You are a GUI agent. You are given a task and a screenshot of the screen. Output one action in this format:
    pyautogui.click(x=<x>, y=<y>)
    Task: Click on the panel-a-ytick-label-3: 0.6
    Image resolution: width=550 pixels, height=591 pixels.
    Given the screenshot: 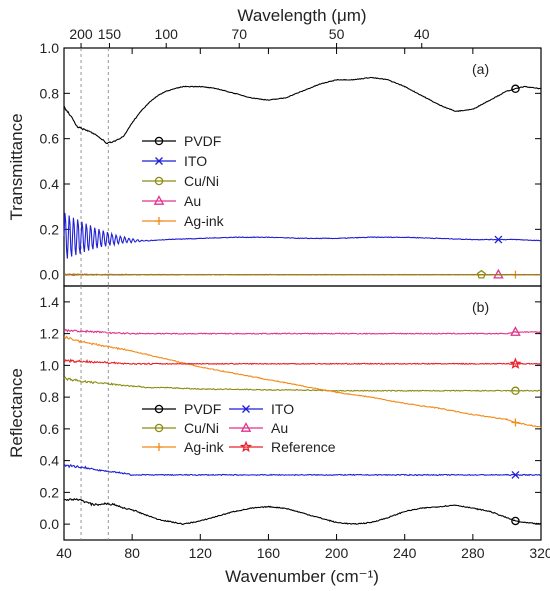 What is the action you would take?
    pyautogui.click(x=50, y=139)
    